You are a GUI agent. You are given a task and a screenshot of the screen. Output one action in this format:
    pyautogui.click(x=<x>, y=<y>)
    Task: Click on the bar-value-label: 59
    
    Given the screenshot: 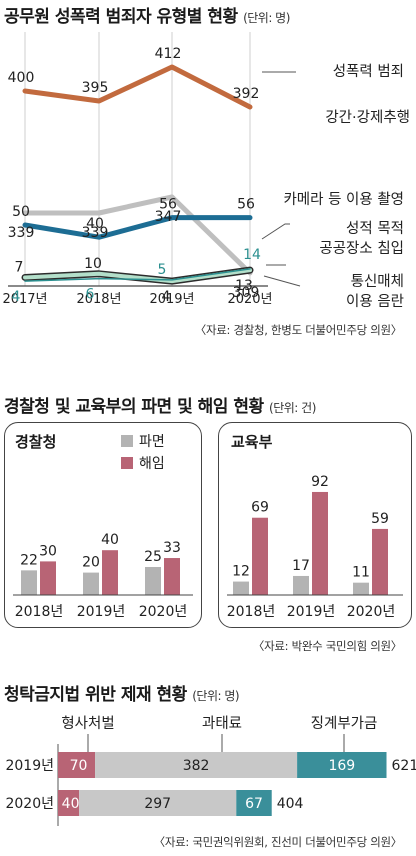 What is the action you would take?
    pyautogui.click(x=380, y=519)
    